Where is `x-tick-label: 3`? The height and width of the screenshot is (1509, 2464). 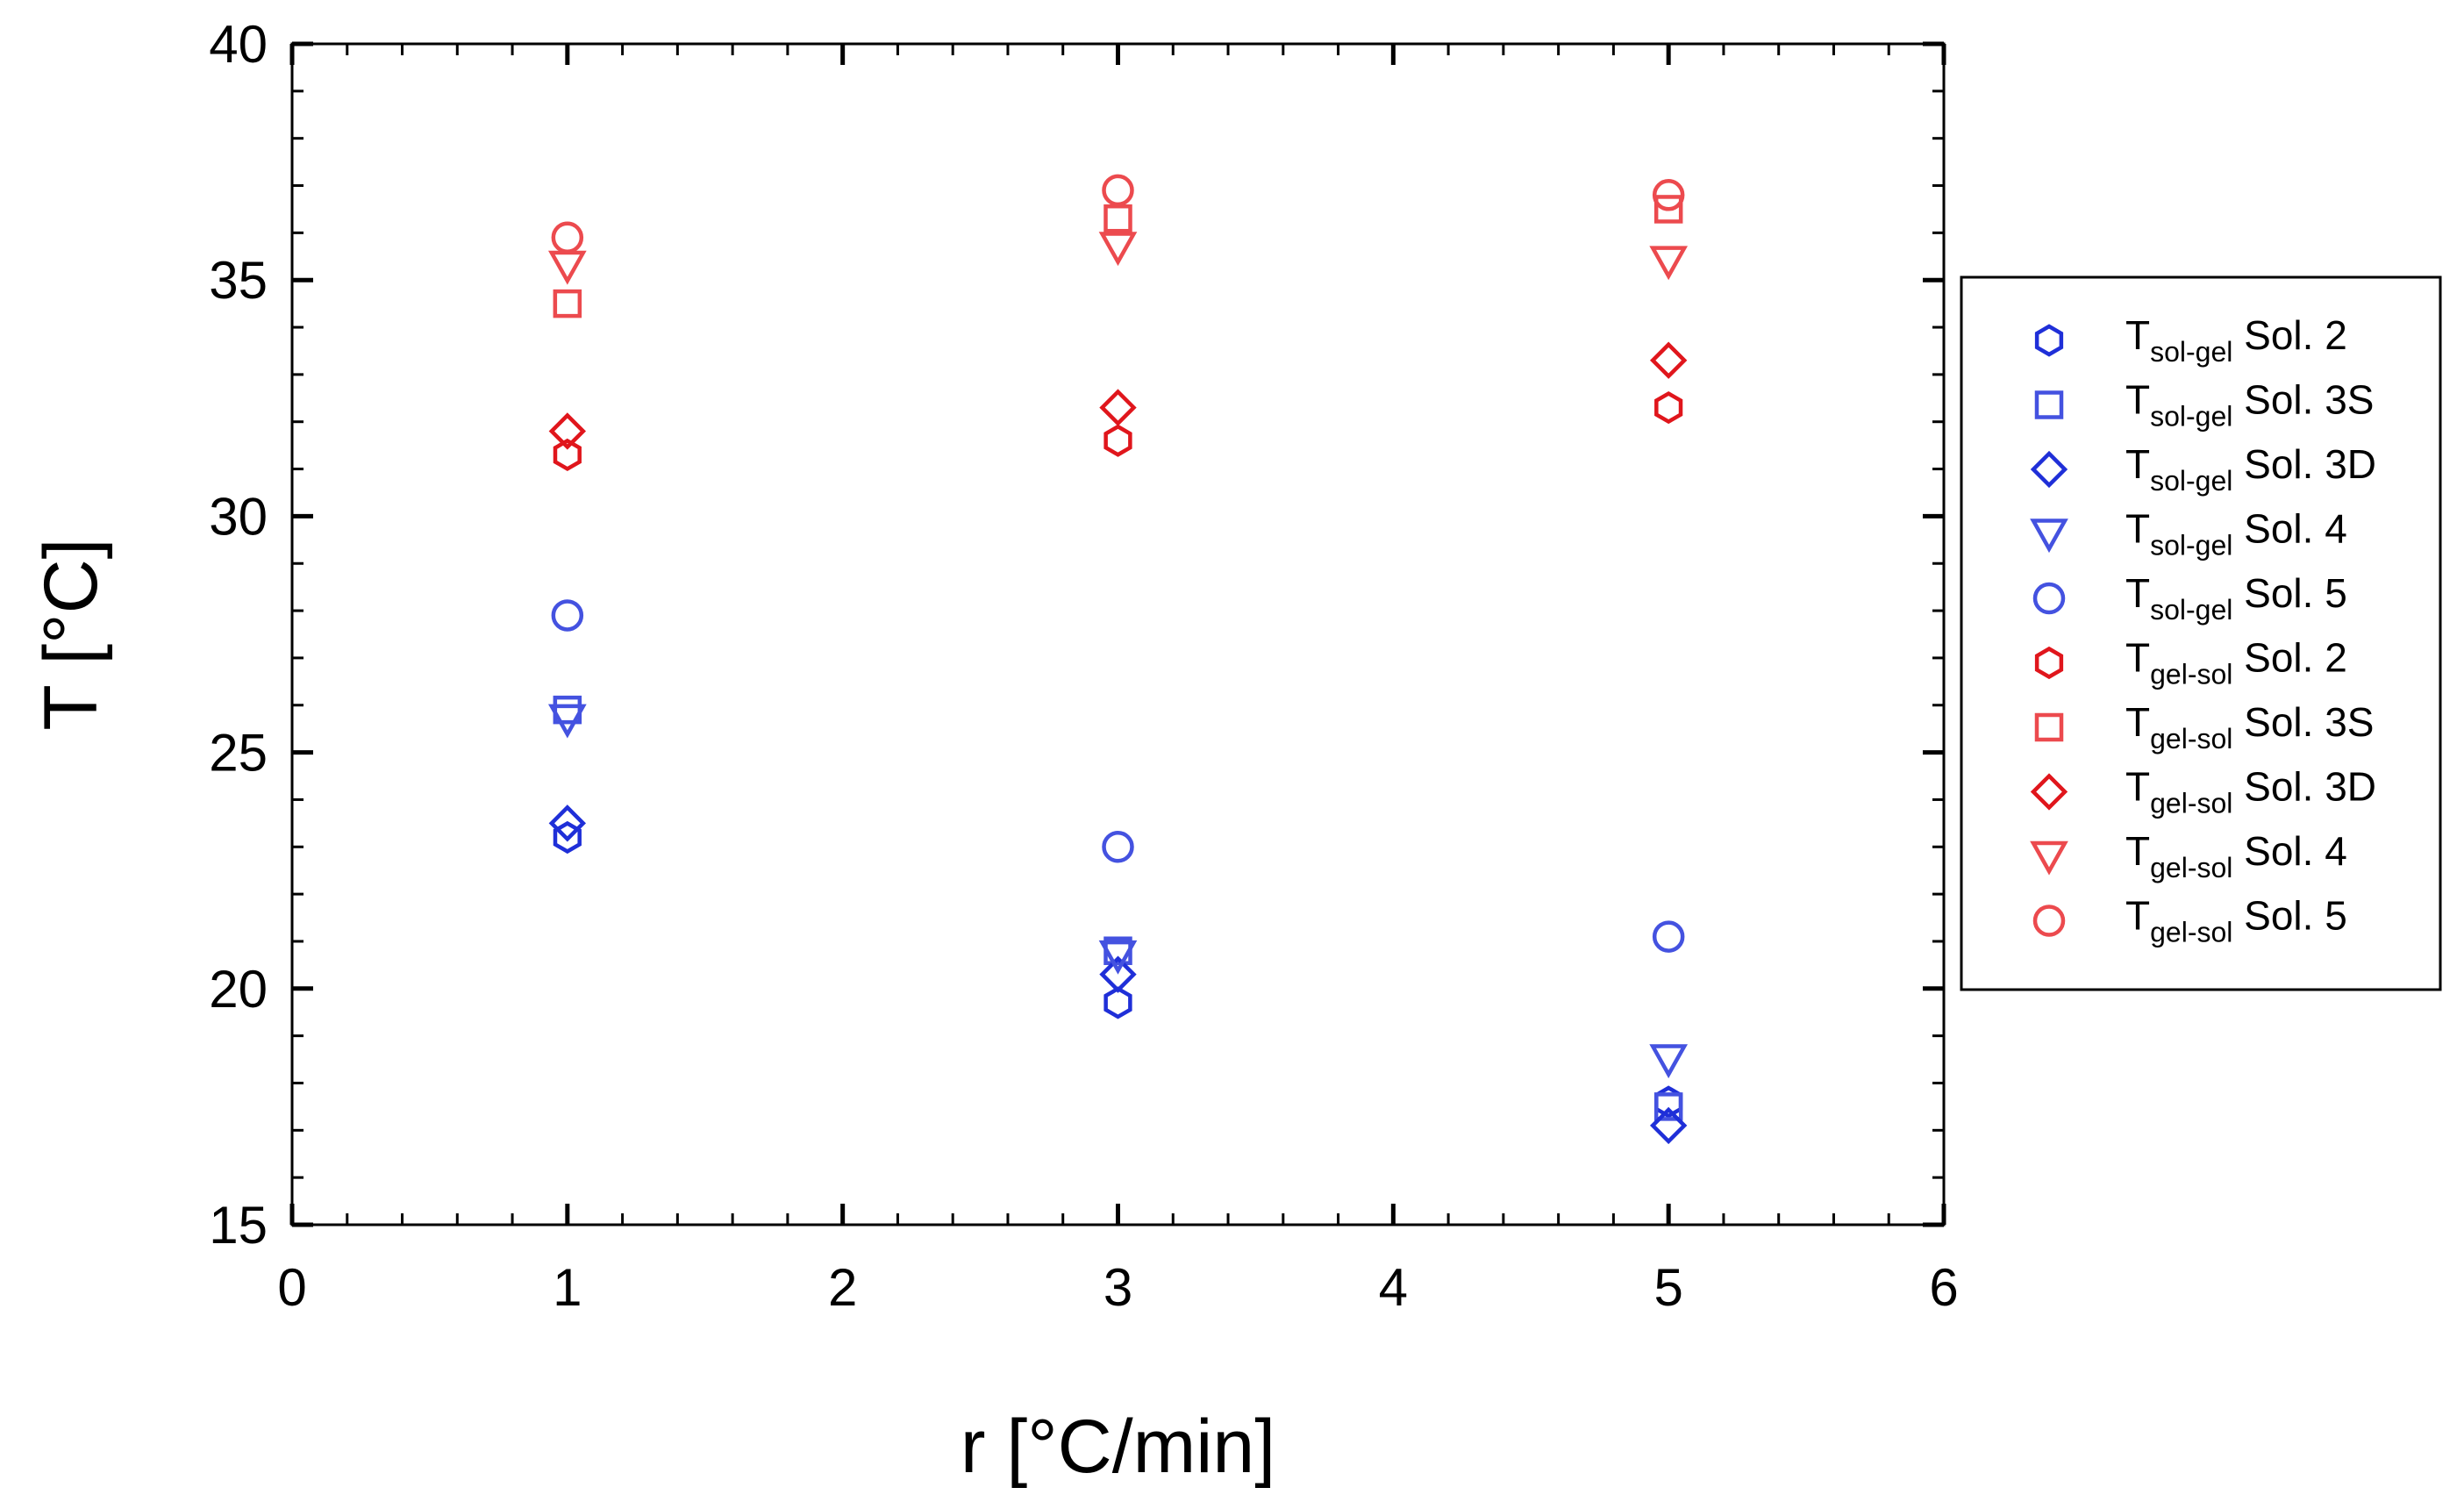
x-tick-label: 3 is located at coordinates (1117, 1287).